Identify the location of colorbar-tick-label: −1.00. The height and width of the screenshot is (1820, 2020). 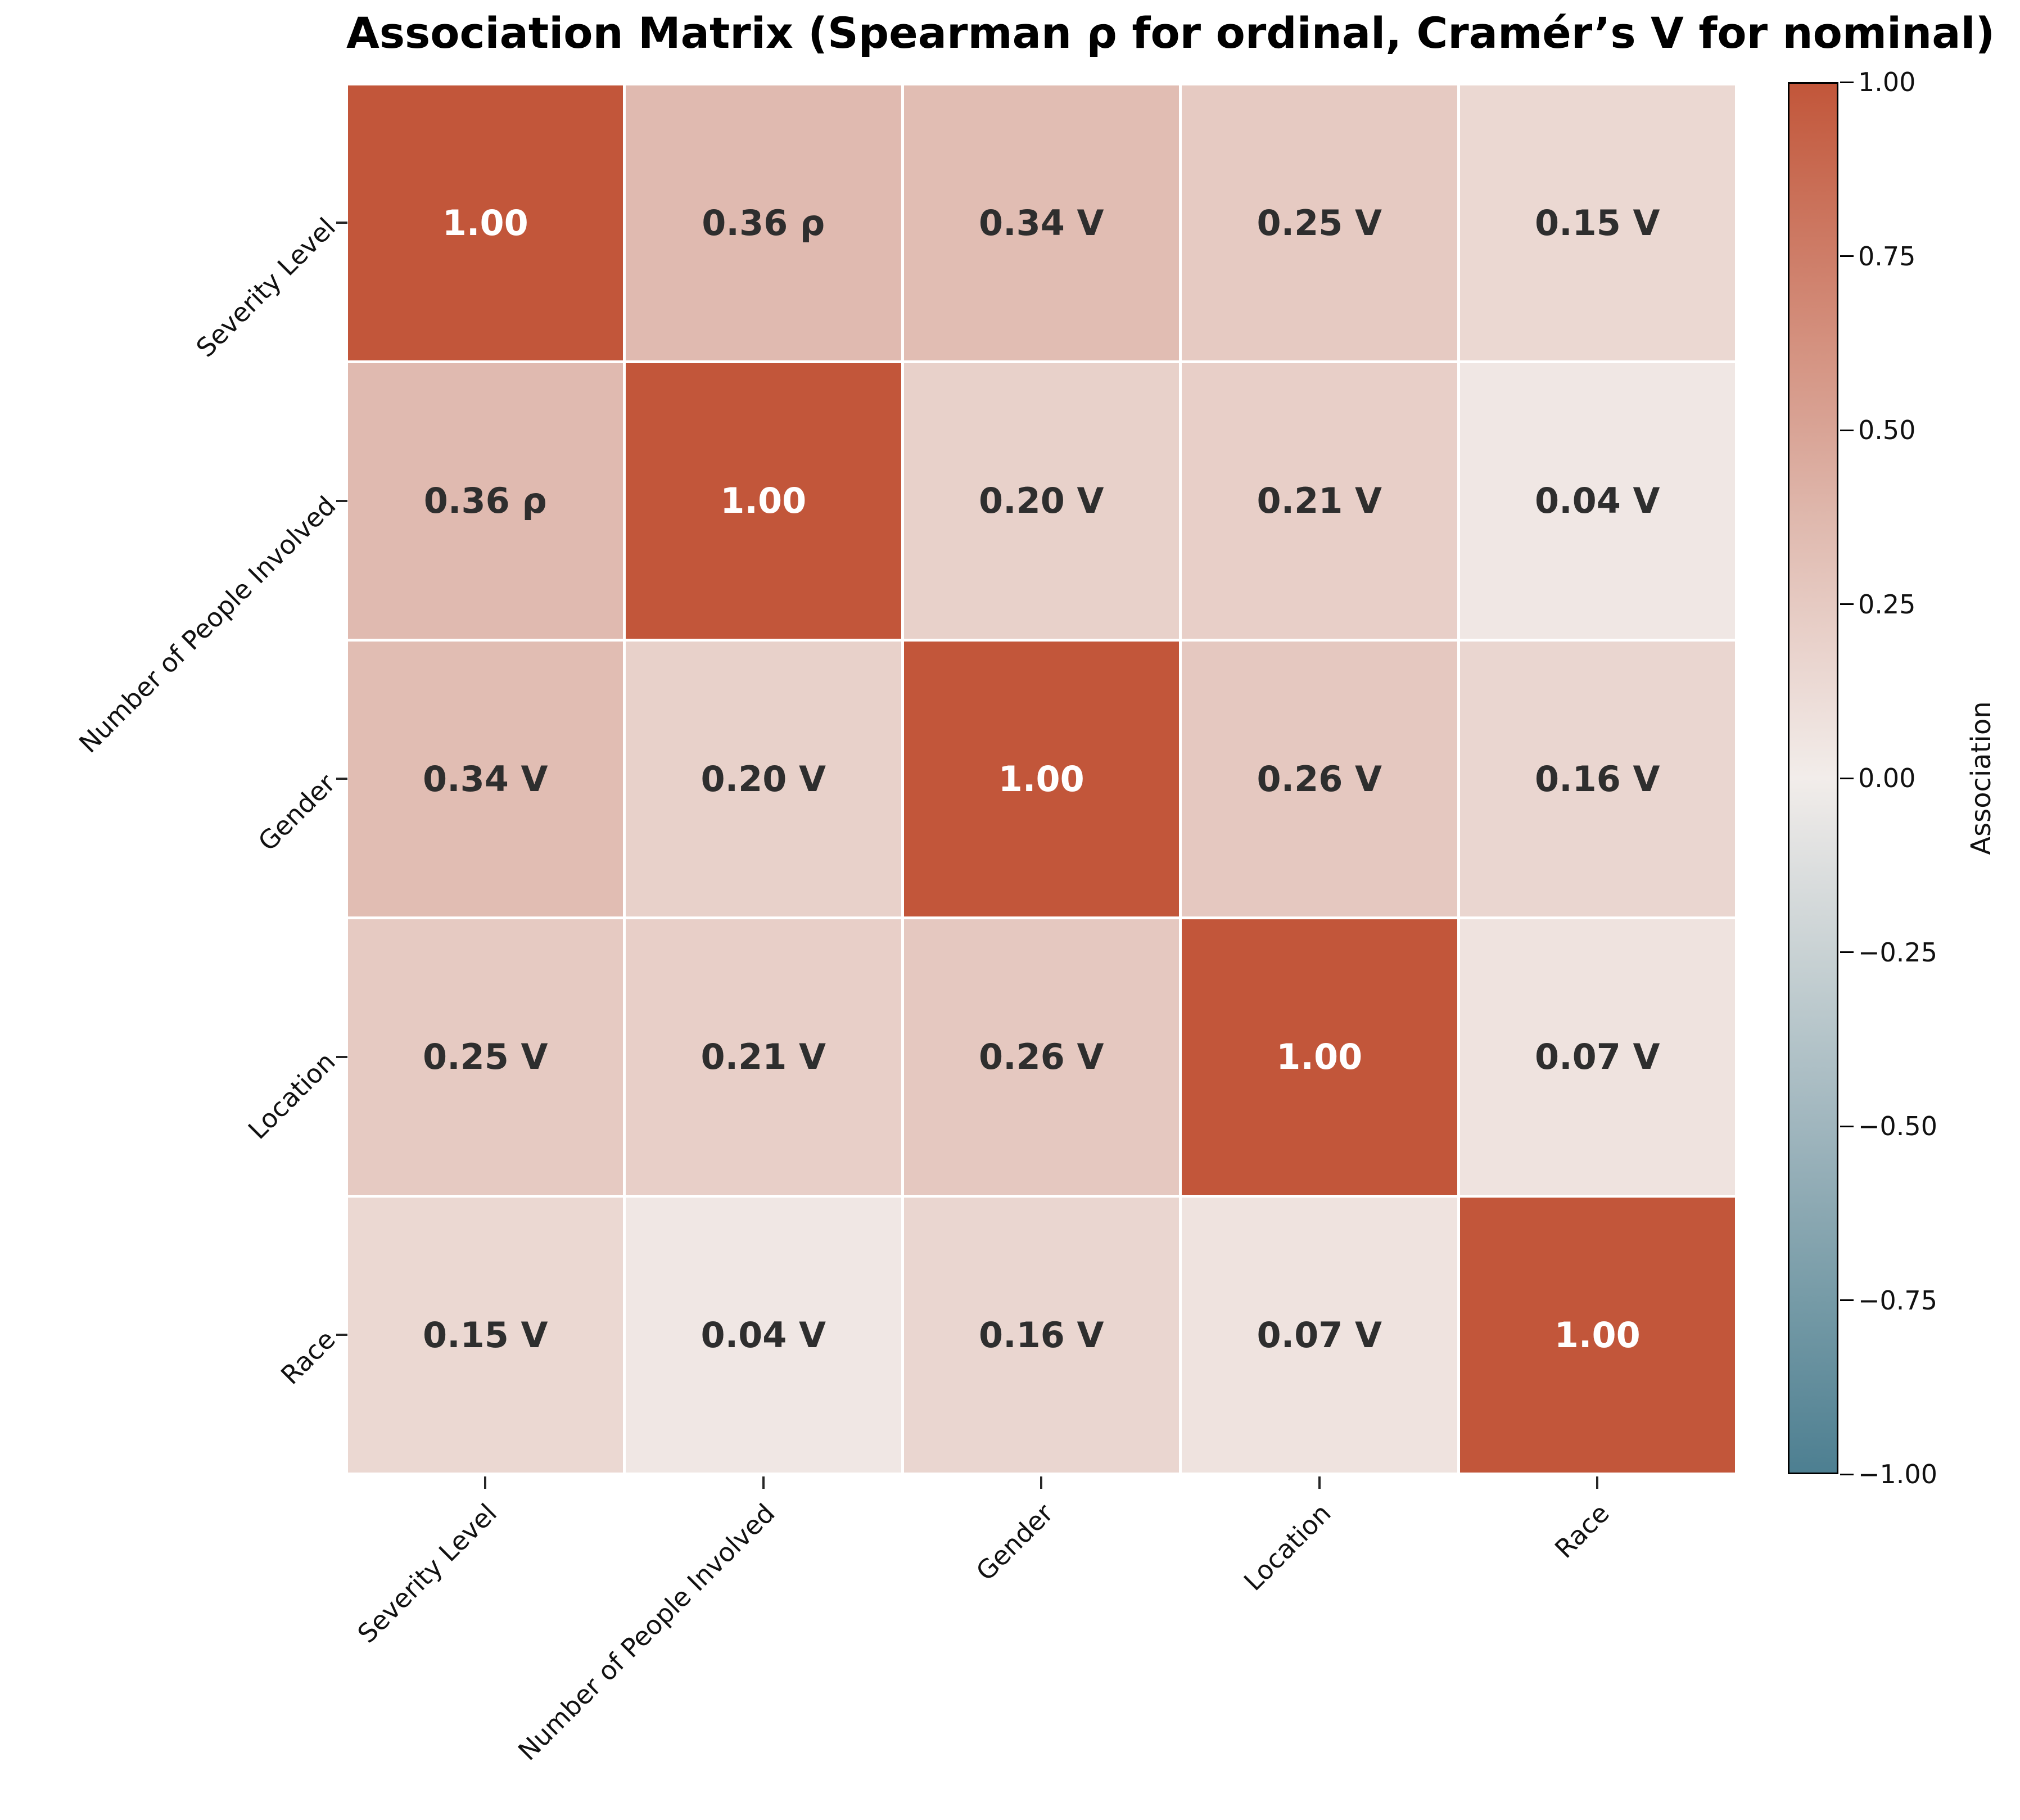
(1897, 1474).